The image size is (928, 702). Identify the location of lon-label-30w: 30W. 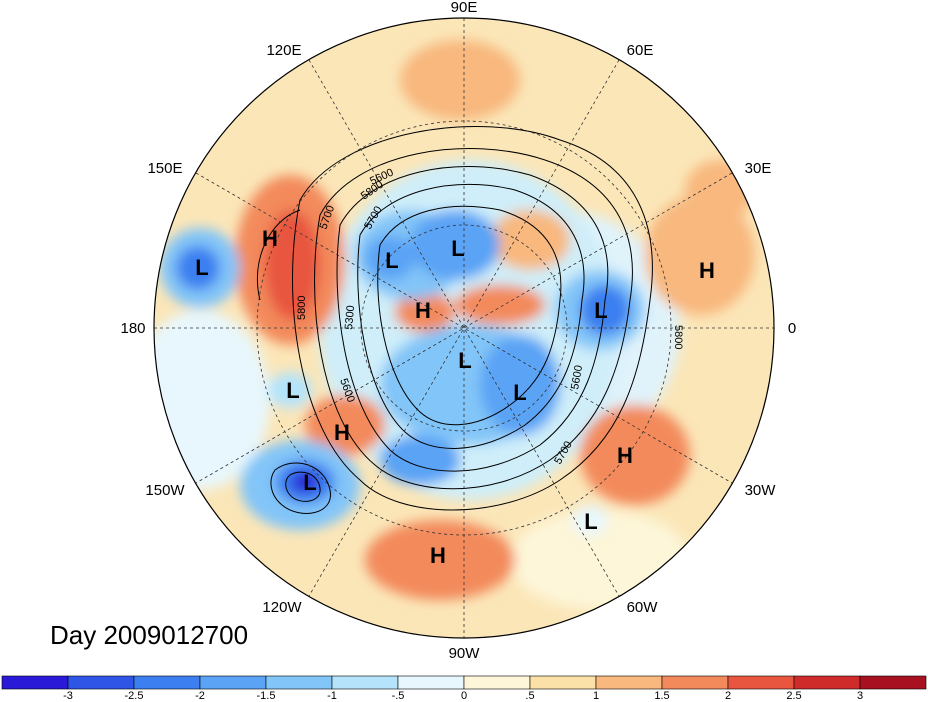
(761, 490).